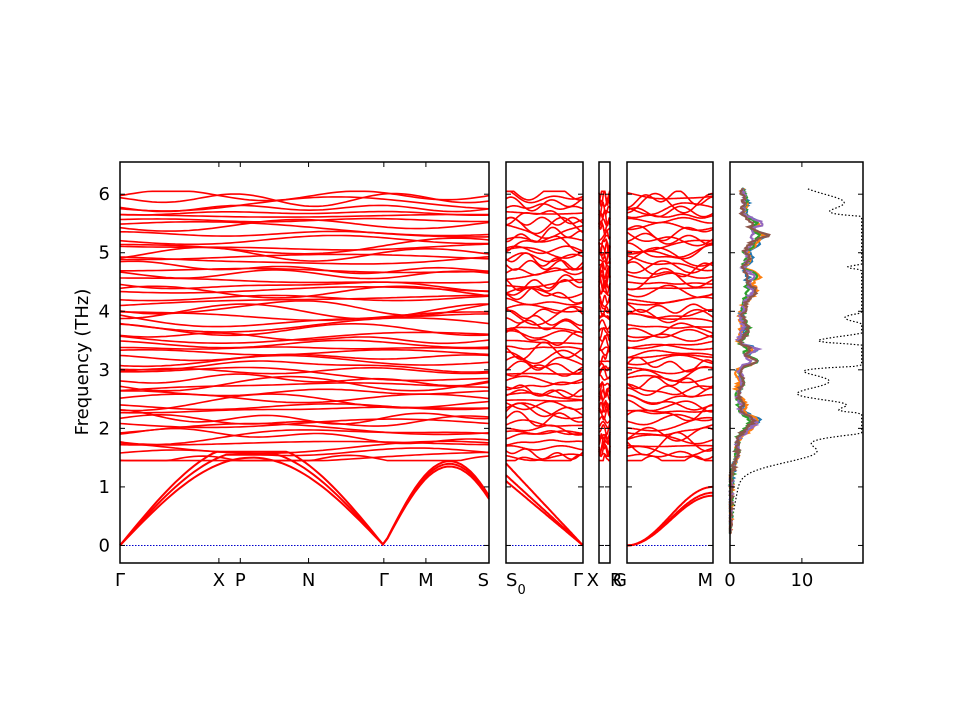  What do you see at coordinates (801, 580) in the screenshot?
I see `dos-x-tick-label: 10` at bounding box center [801, 580].